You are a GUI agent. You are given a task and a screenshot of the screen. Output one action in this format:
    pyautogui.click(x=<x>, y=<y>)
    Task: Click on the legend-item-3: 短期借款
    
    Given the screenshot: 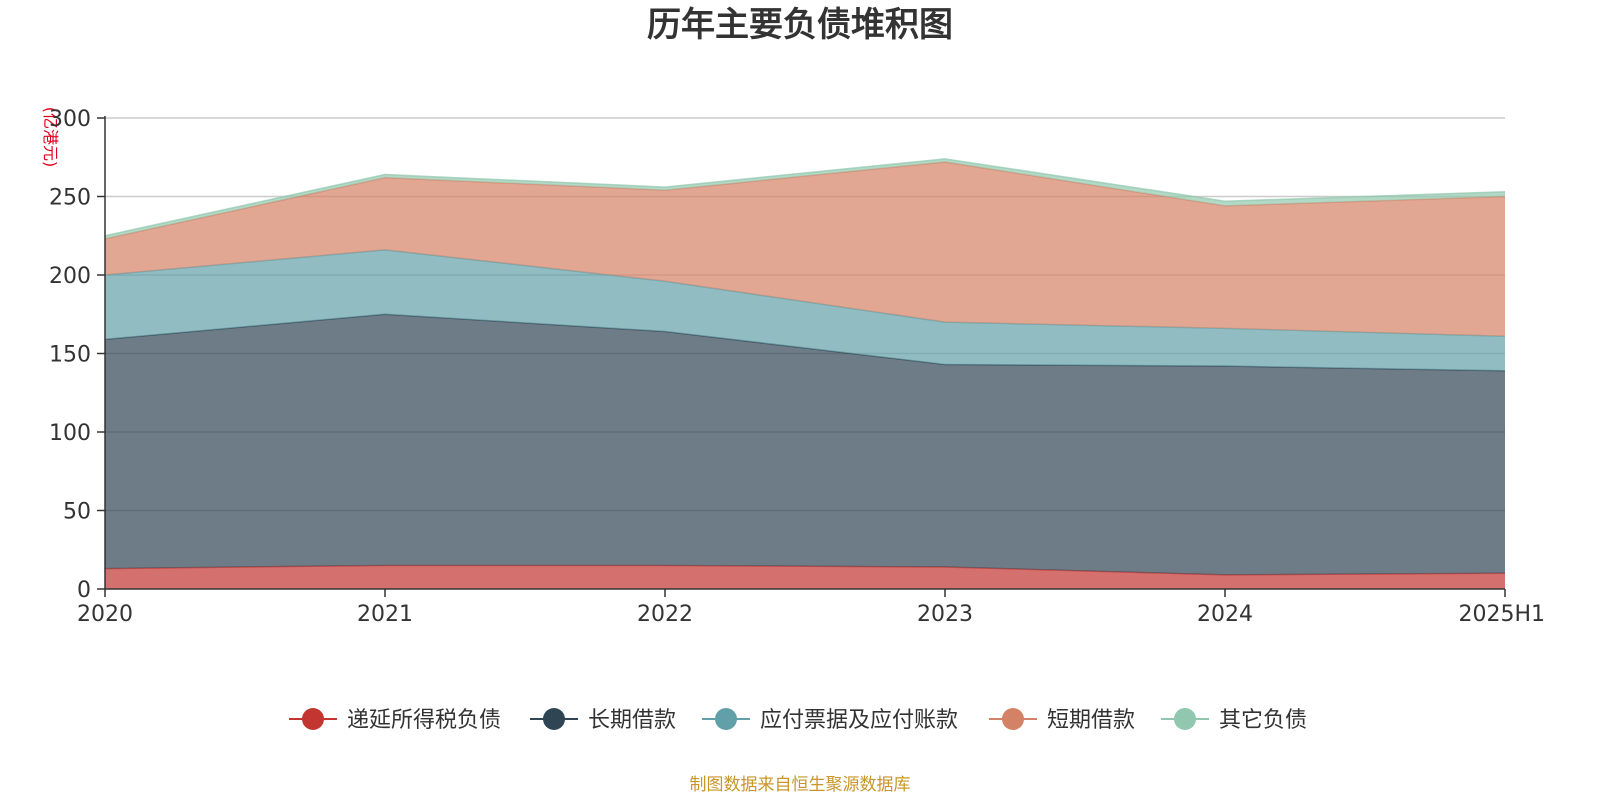 What is the action you would take?
    pyautogui.click(x=1062, y=720)
    